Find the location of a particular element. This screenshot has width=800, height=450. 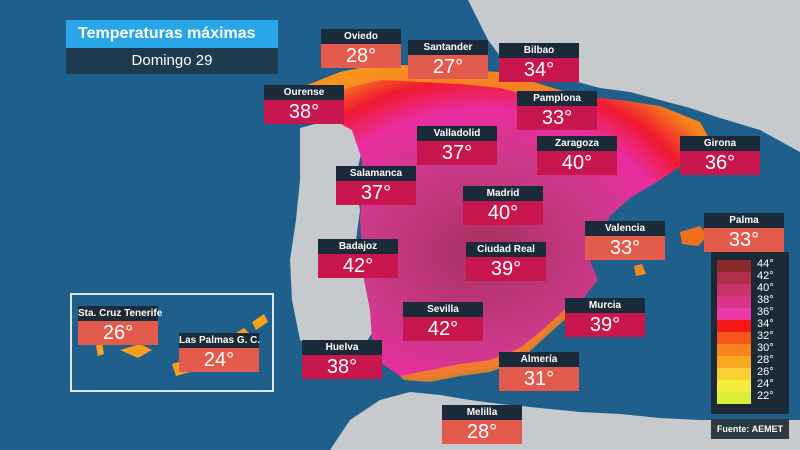

legend-label: 28° is located at coordinates (765, 360).